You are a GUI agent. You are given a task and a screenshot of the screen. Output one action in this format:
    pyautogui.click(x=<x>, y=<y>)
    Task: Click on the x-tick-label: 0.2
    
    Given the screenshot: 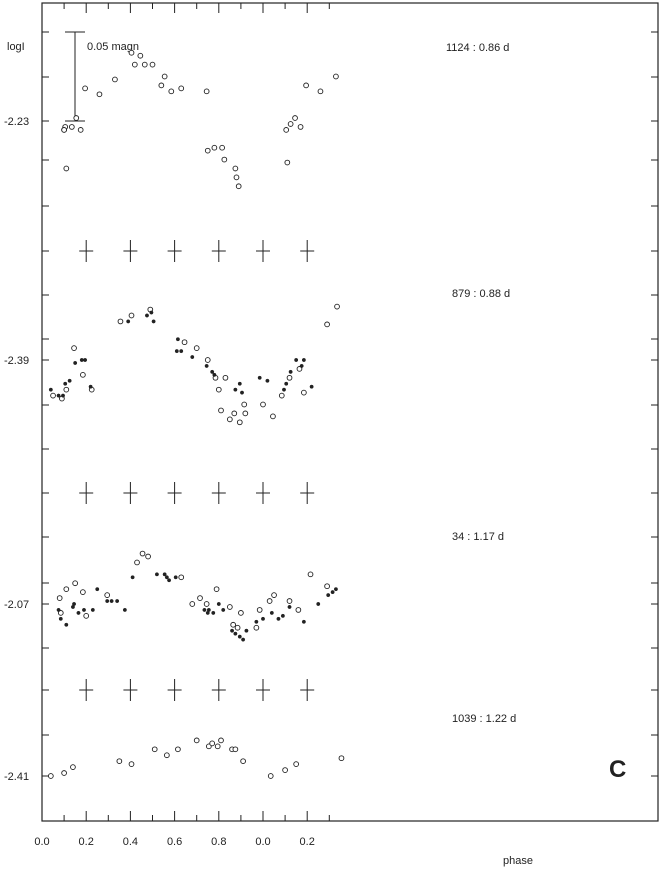 What is the action you would take?
    pyautogui.click(x=86, y=842)
    